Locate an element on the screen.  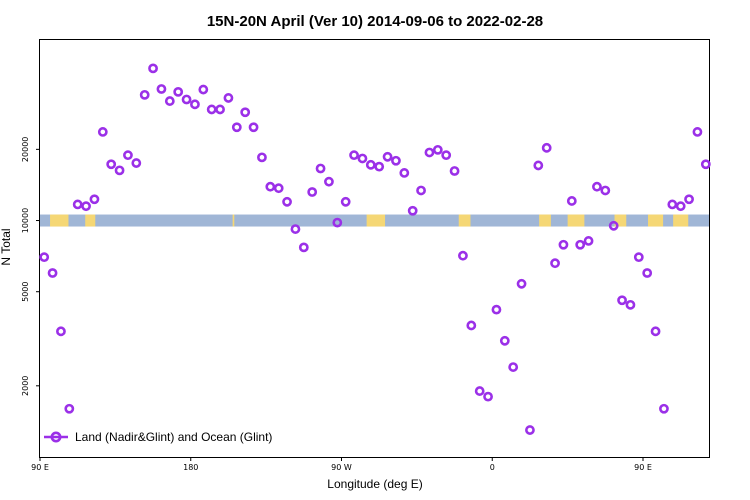
y-tick-label: 2000 is located at coordinates (25, 386).